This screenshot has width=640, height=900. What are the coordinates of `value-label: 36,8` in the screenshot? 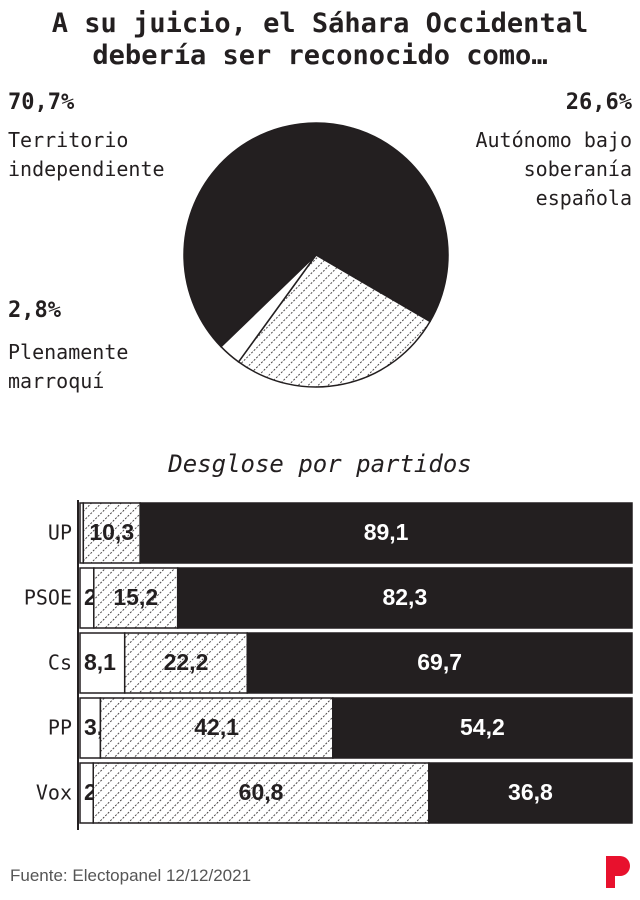 It's located at (530, 792).